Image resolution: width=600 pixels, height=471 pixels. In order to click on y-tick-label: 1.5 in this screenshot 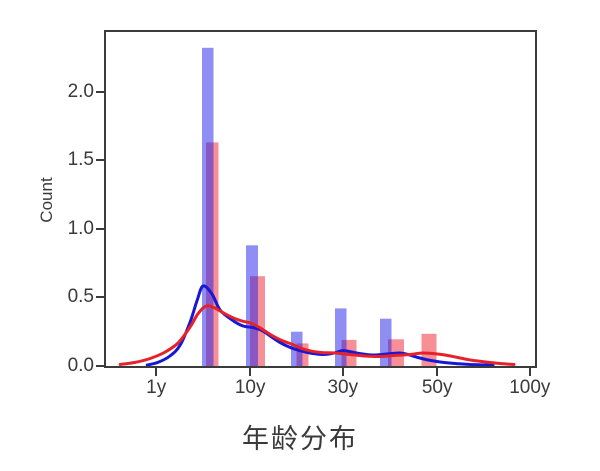, I will do `click(80, 160)`.